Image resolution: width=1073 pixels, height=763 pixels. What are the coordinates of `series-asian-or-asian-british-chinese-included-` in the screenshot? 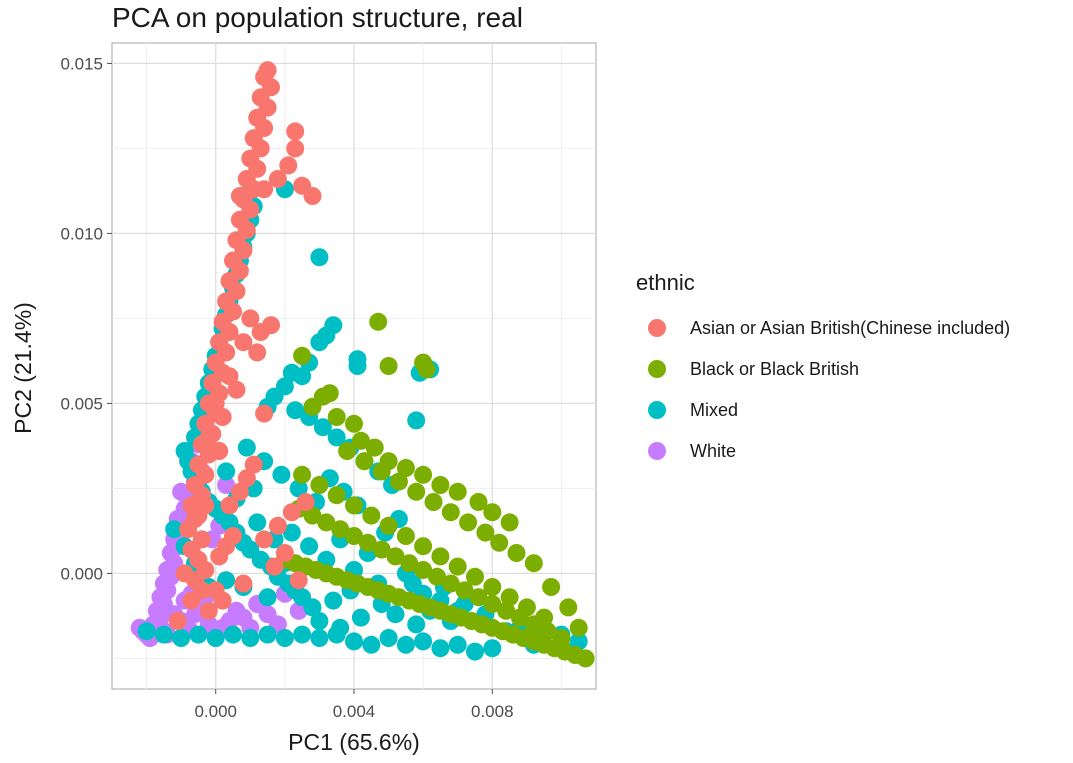 It's located at (245, 345).